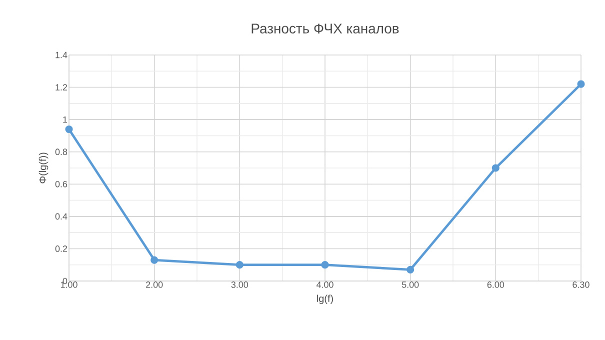 The width and height of the screenshot is (605, 340). Describe the element at coordinates (325, 285) in the screenshot. I see `x-tick-label: 4.00` at that location.